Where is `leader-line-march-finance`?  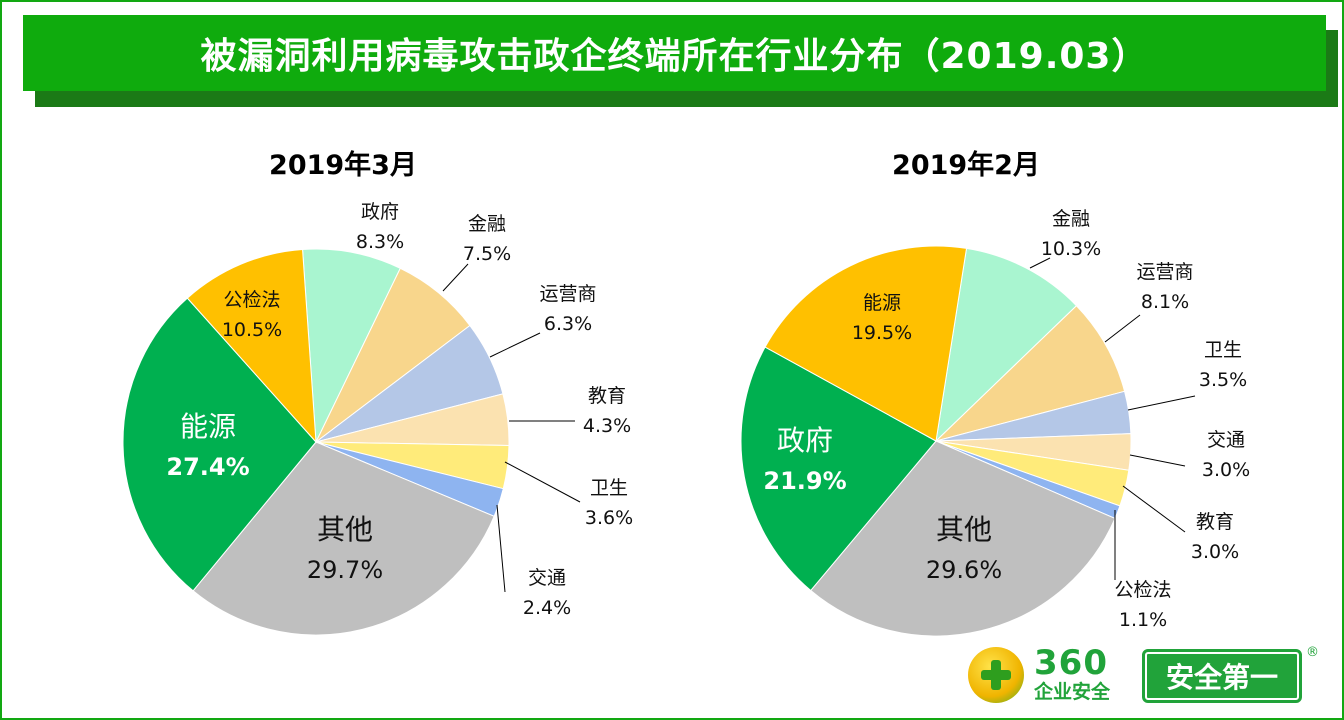 leader-line-march-finance is located at coordinates (455, 277).